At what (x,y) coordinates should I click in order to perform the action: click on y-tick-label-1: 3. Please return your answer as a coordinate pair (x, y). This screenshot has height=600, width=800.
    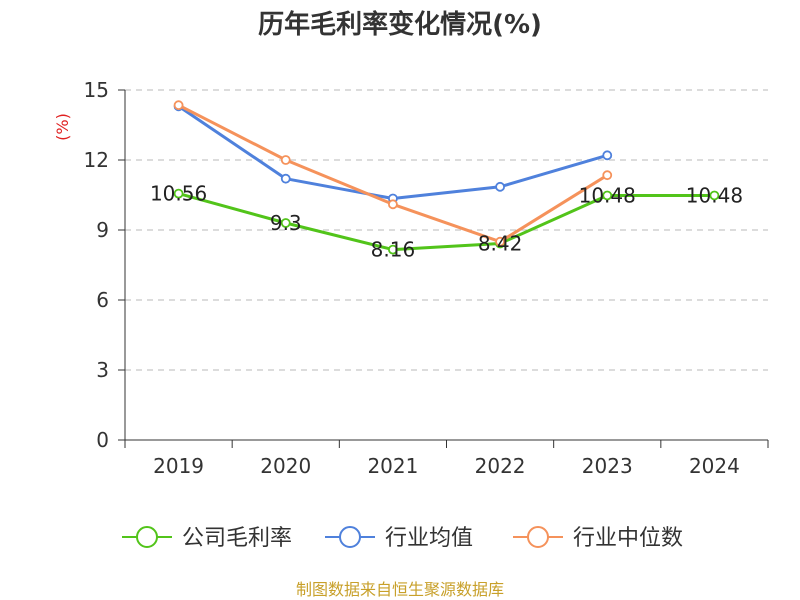
    Looking at the image, I should click on (102, 370).